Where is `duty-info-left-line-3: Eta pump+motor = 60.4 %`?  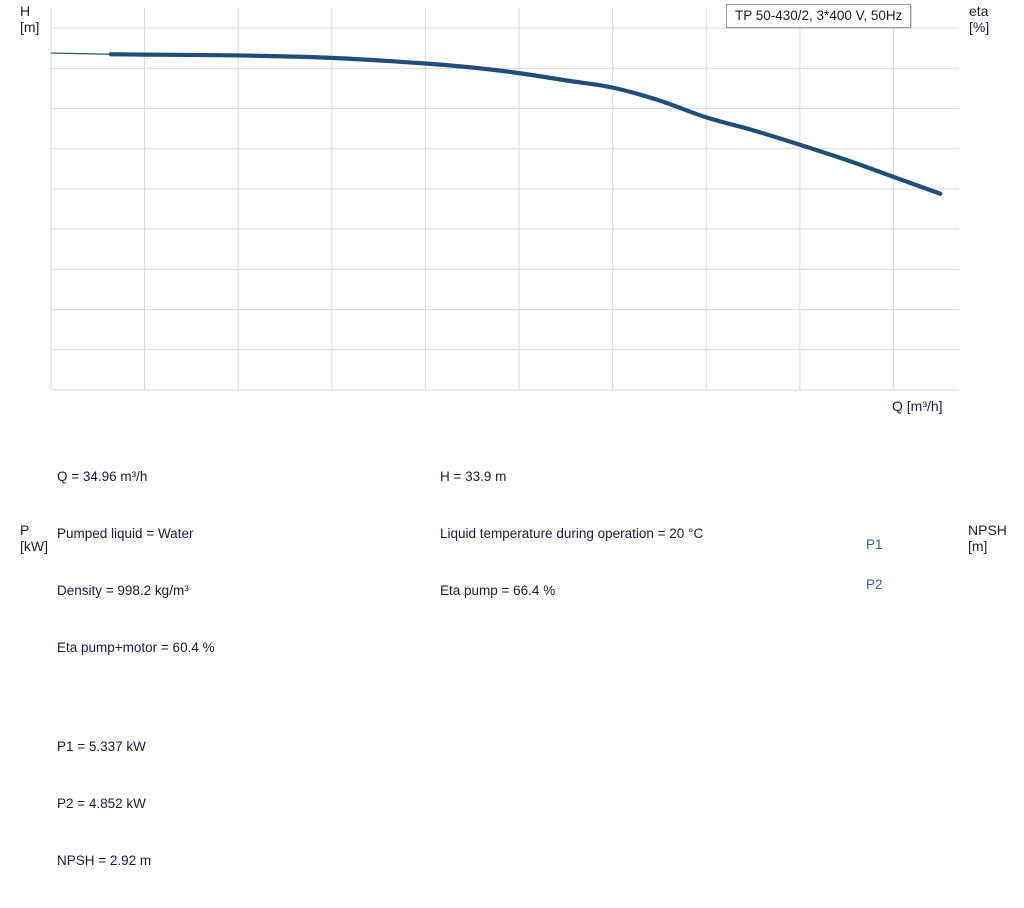 duty-info-left-line-3: Eta pump+motor = 60.4 % is located at coordinates (136, 647).